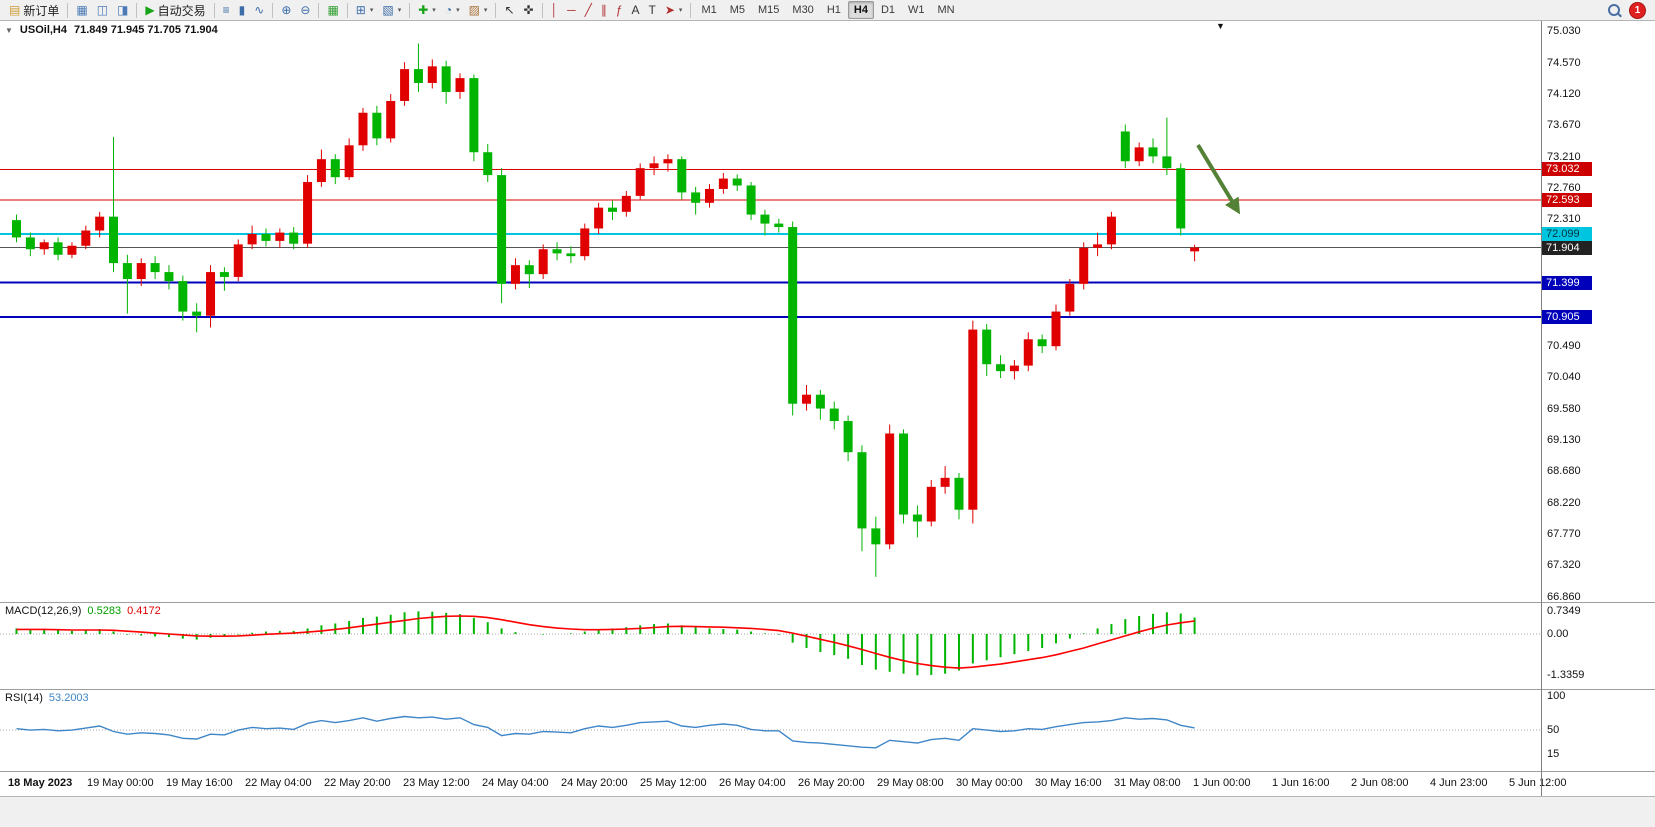  What do you see at coordinates (150, 10) in the screenshot?
I see `autotrade-play-icon: ▶` at bounding box center [150, 10].